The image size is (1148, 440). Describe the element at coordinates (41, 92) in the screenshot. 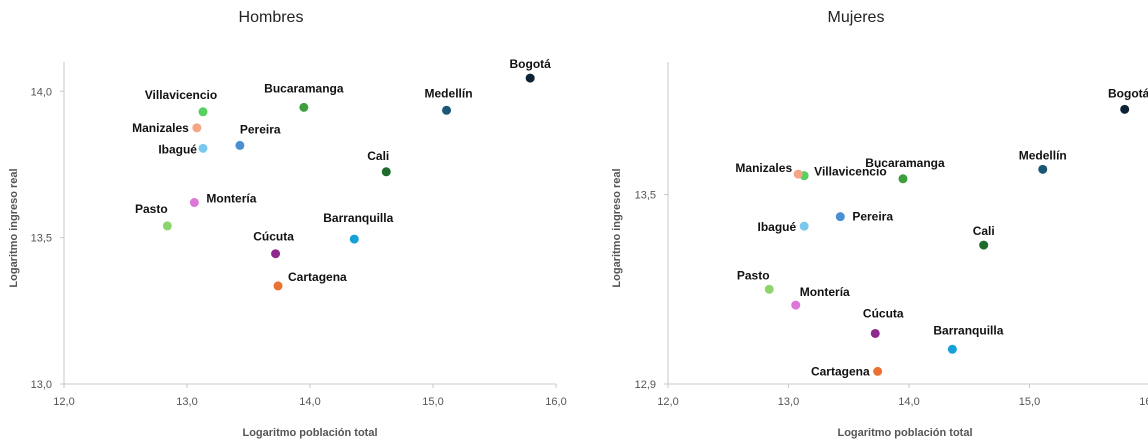

I see `y-tick-label: 14,0` at that location.